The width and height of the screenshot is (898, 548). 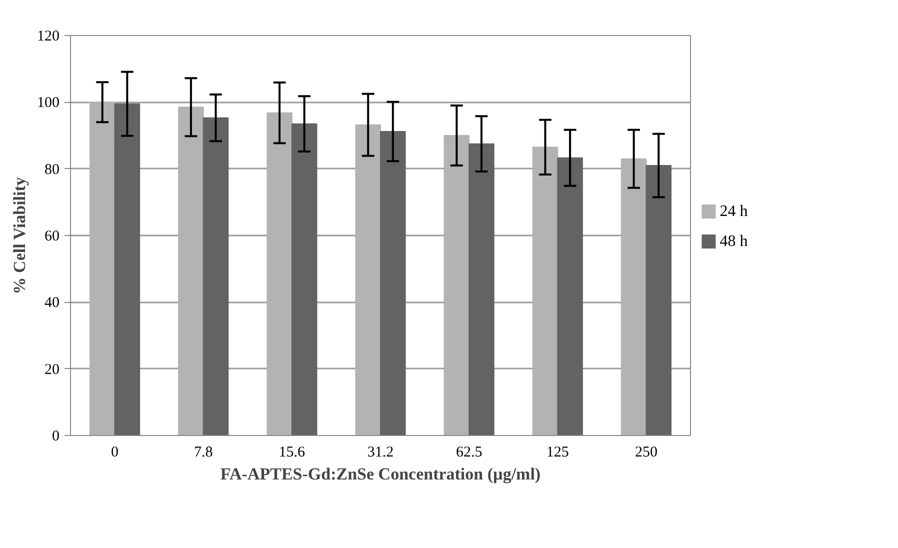 I want to click on x-tick-label: 31.2, so click(x=380, y=452).